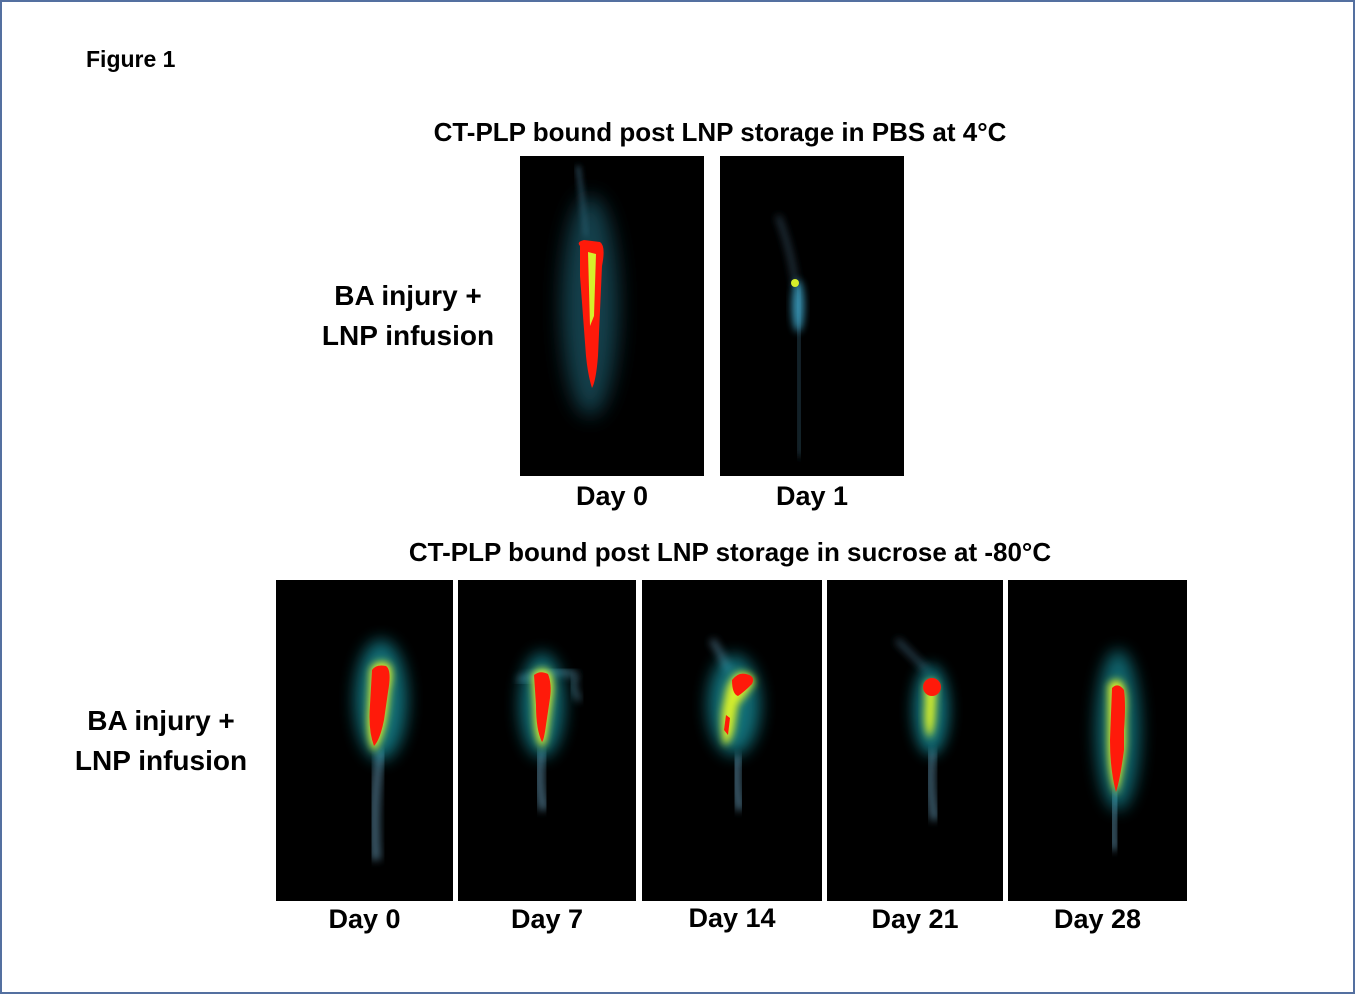 This screenshot has height=994, width=1355. Describe the element at coordinates (812, 496) in the screenshot. I see `top-panel-day1-label: Day 1` at that location.